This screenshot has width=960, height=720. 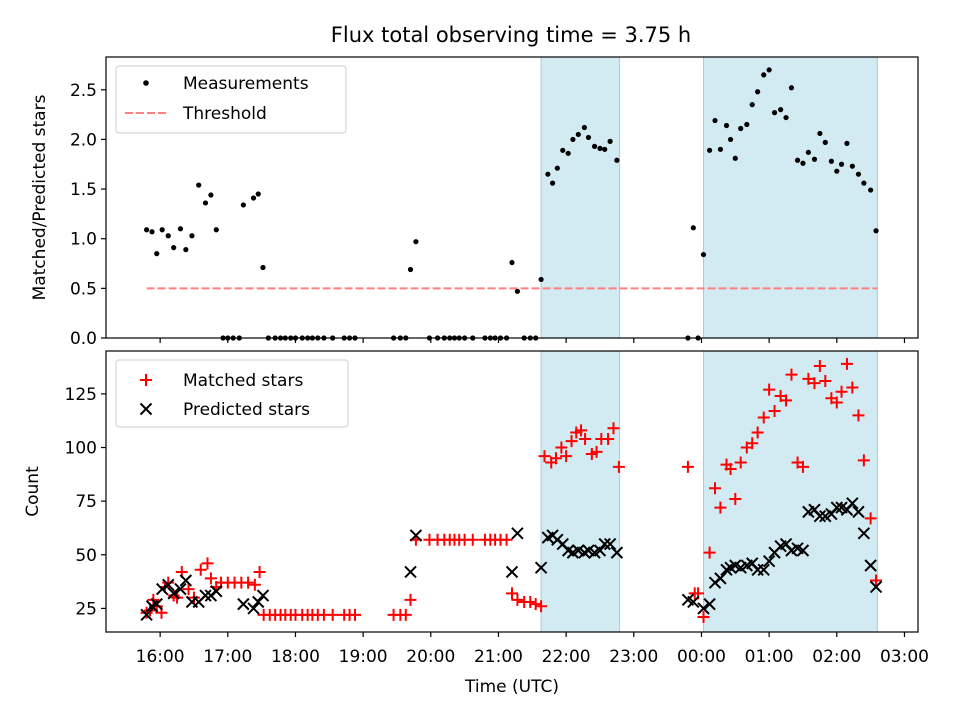 I want to click on figure-title: Flux total observing time = 3.75 h, so click(x=511, y=35).